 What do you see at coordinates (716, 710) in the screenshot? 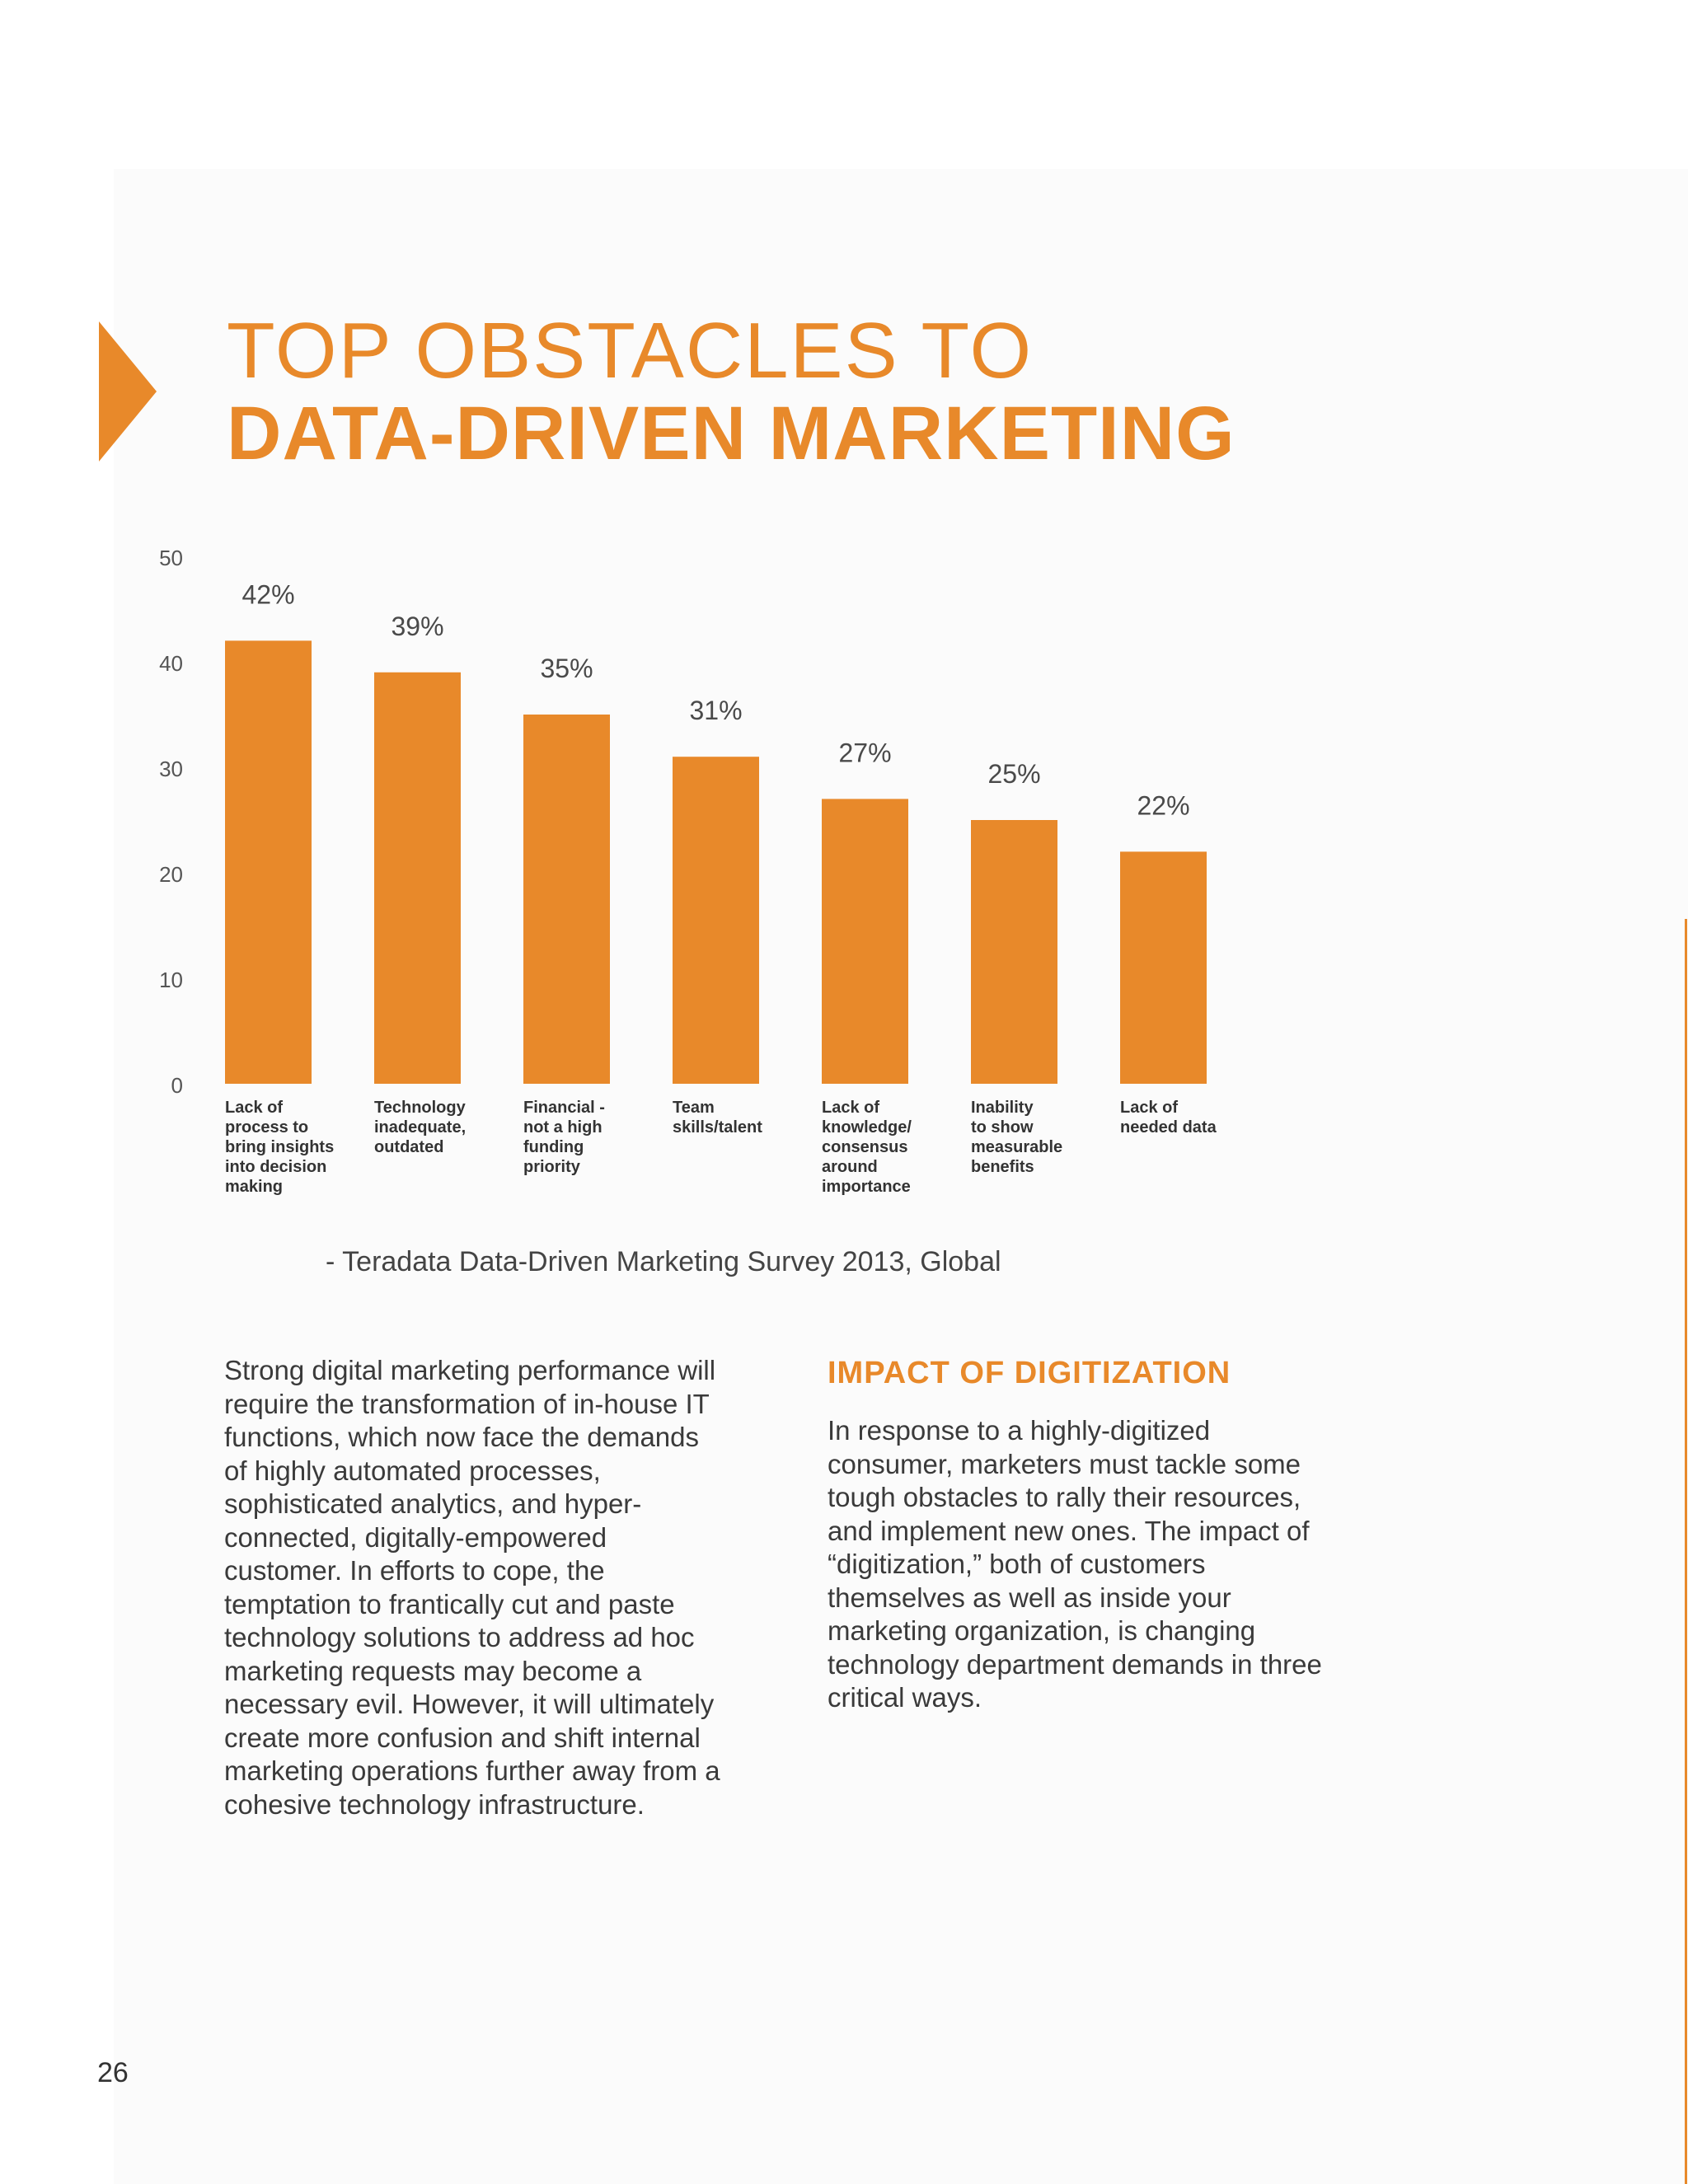
I see `bar-value-label: 31%` at bounding box center [716, 710].